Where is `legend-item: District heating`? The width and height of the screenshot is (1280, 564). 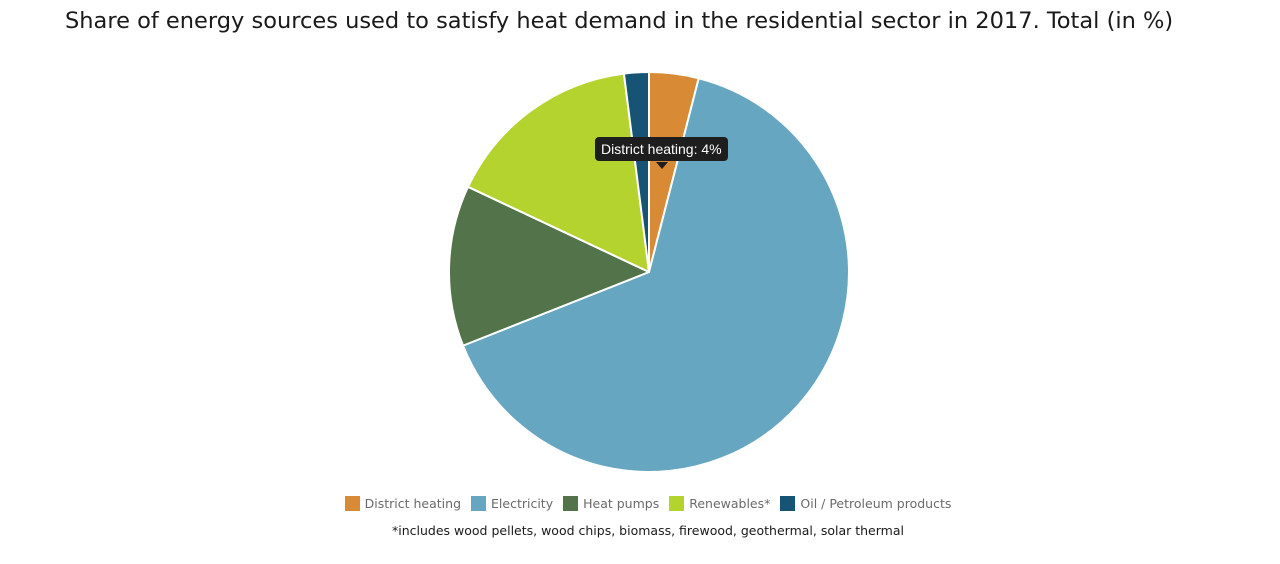 legend-item: District heating is located at coordinates (403, 503).